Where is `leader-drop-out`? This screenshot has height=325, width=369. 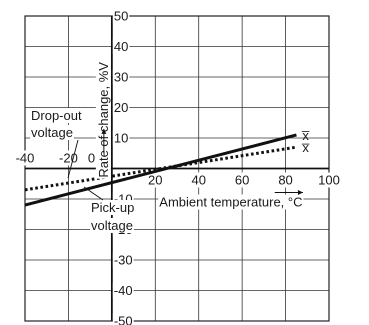 leader-drop-out is located at coordinates (73, 159).